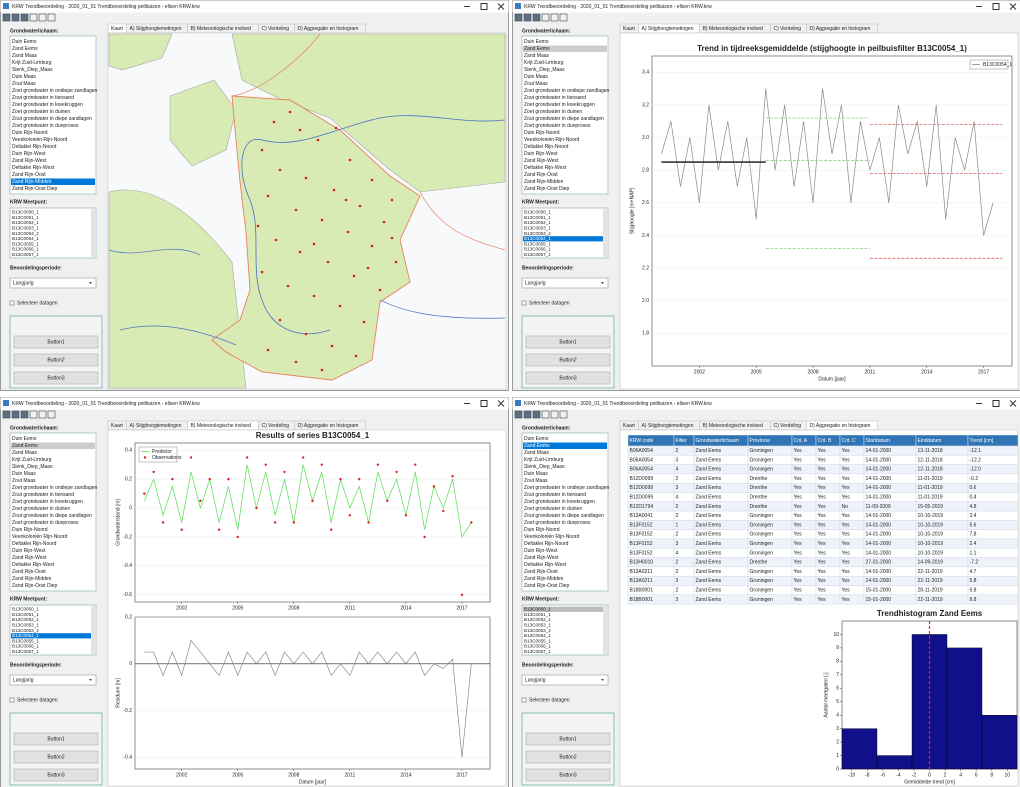  I want to click on groundwater-item: Duin Eems, so click(536, 439).